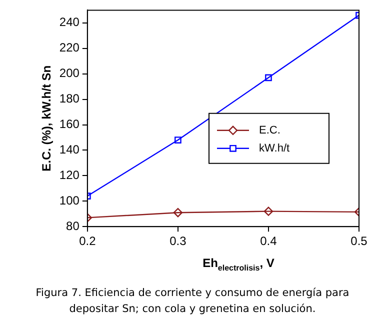 The image size is (379, 325). I want to click on y-tick-label: 80, so click(73, 225).